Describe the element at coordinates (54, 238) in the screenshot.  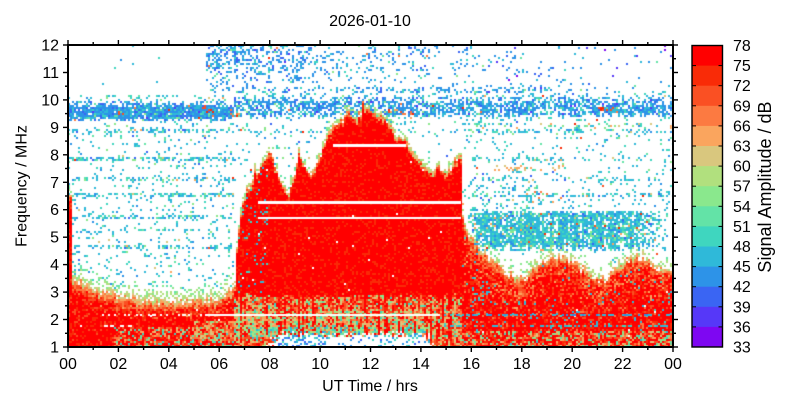
I see `svg-text: 5` at that location.